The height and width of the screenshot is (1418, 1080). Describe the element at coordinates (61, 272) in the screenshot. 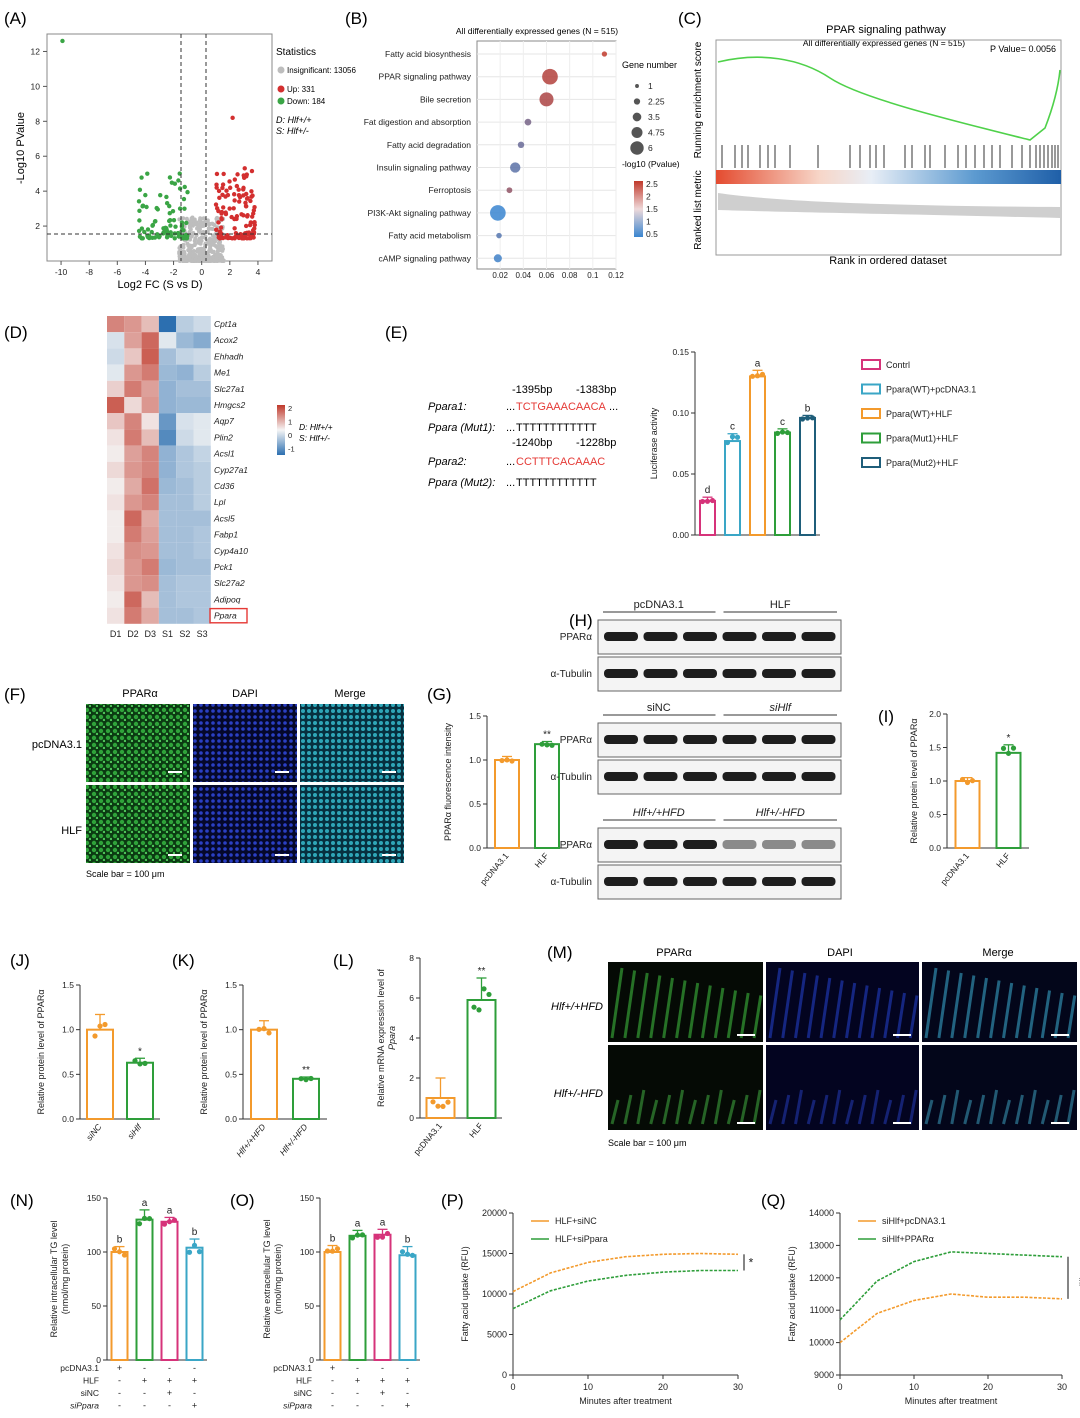

I see `volcano-xtick-label: -10` at that location.